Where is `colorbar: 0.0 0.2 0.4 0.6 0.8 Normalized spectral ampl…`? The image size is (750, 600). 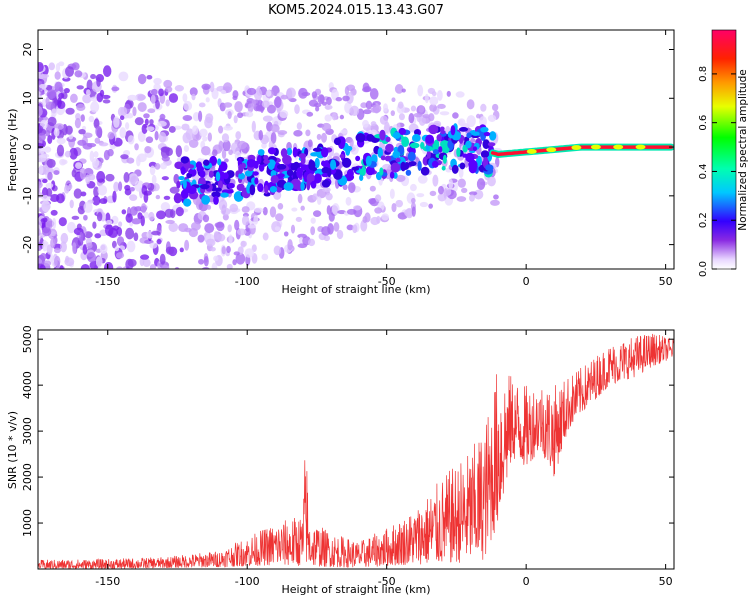
colorbar: 0.0 0.2 0.4 0.6 0.8 Normalized spectral ampl… is located at coordinates (723, 153).